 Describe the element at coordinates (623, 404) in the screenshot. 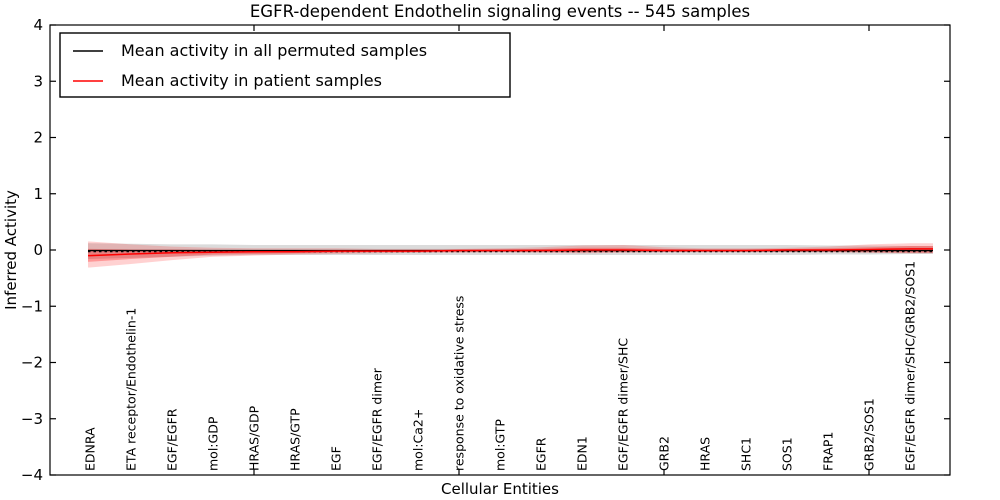

I see `x-tick-label: EGF/EGFR dimer/SHC` at that location.